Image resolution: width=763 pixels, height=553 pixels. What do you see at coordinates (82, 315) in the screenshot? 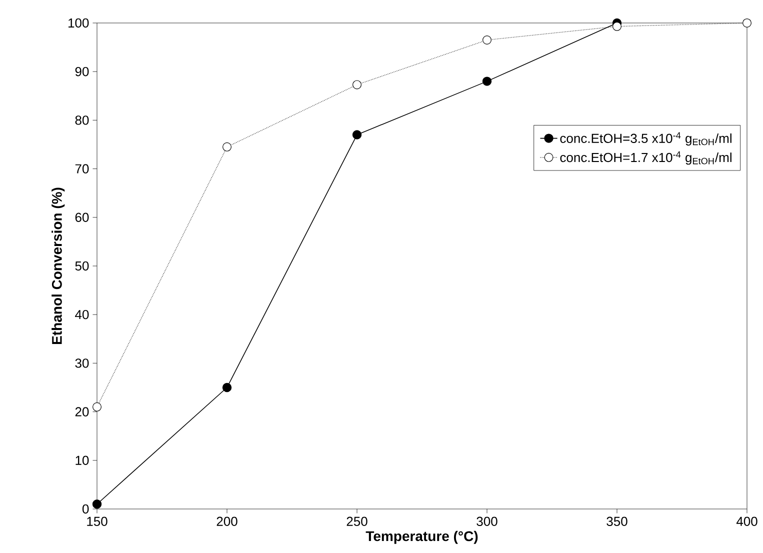
I see `y-tick-label: 40` at bounding box center [82, 315].